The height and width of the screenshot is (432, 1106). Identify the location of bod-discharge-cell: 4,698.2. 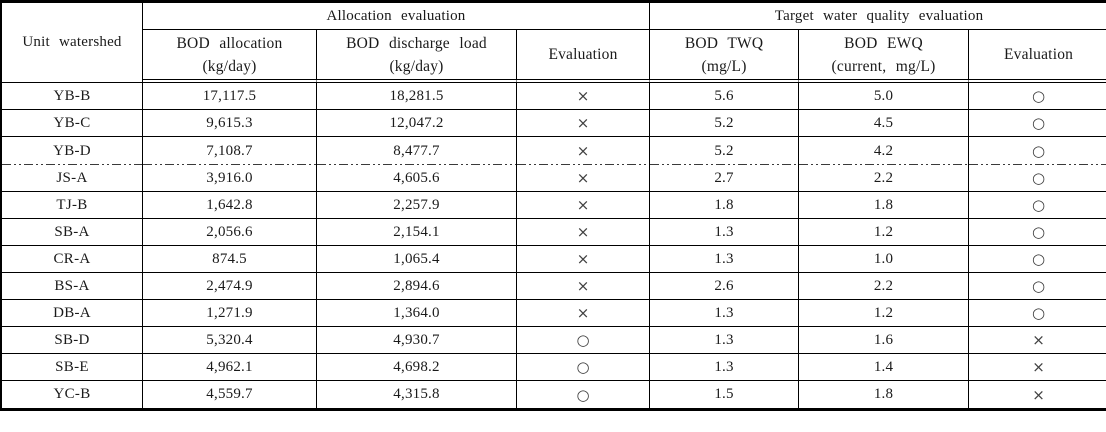
(417, 367).